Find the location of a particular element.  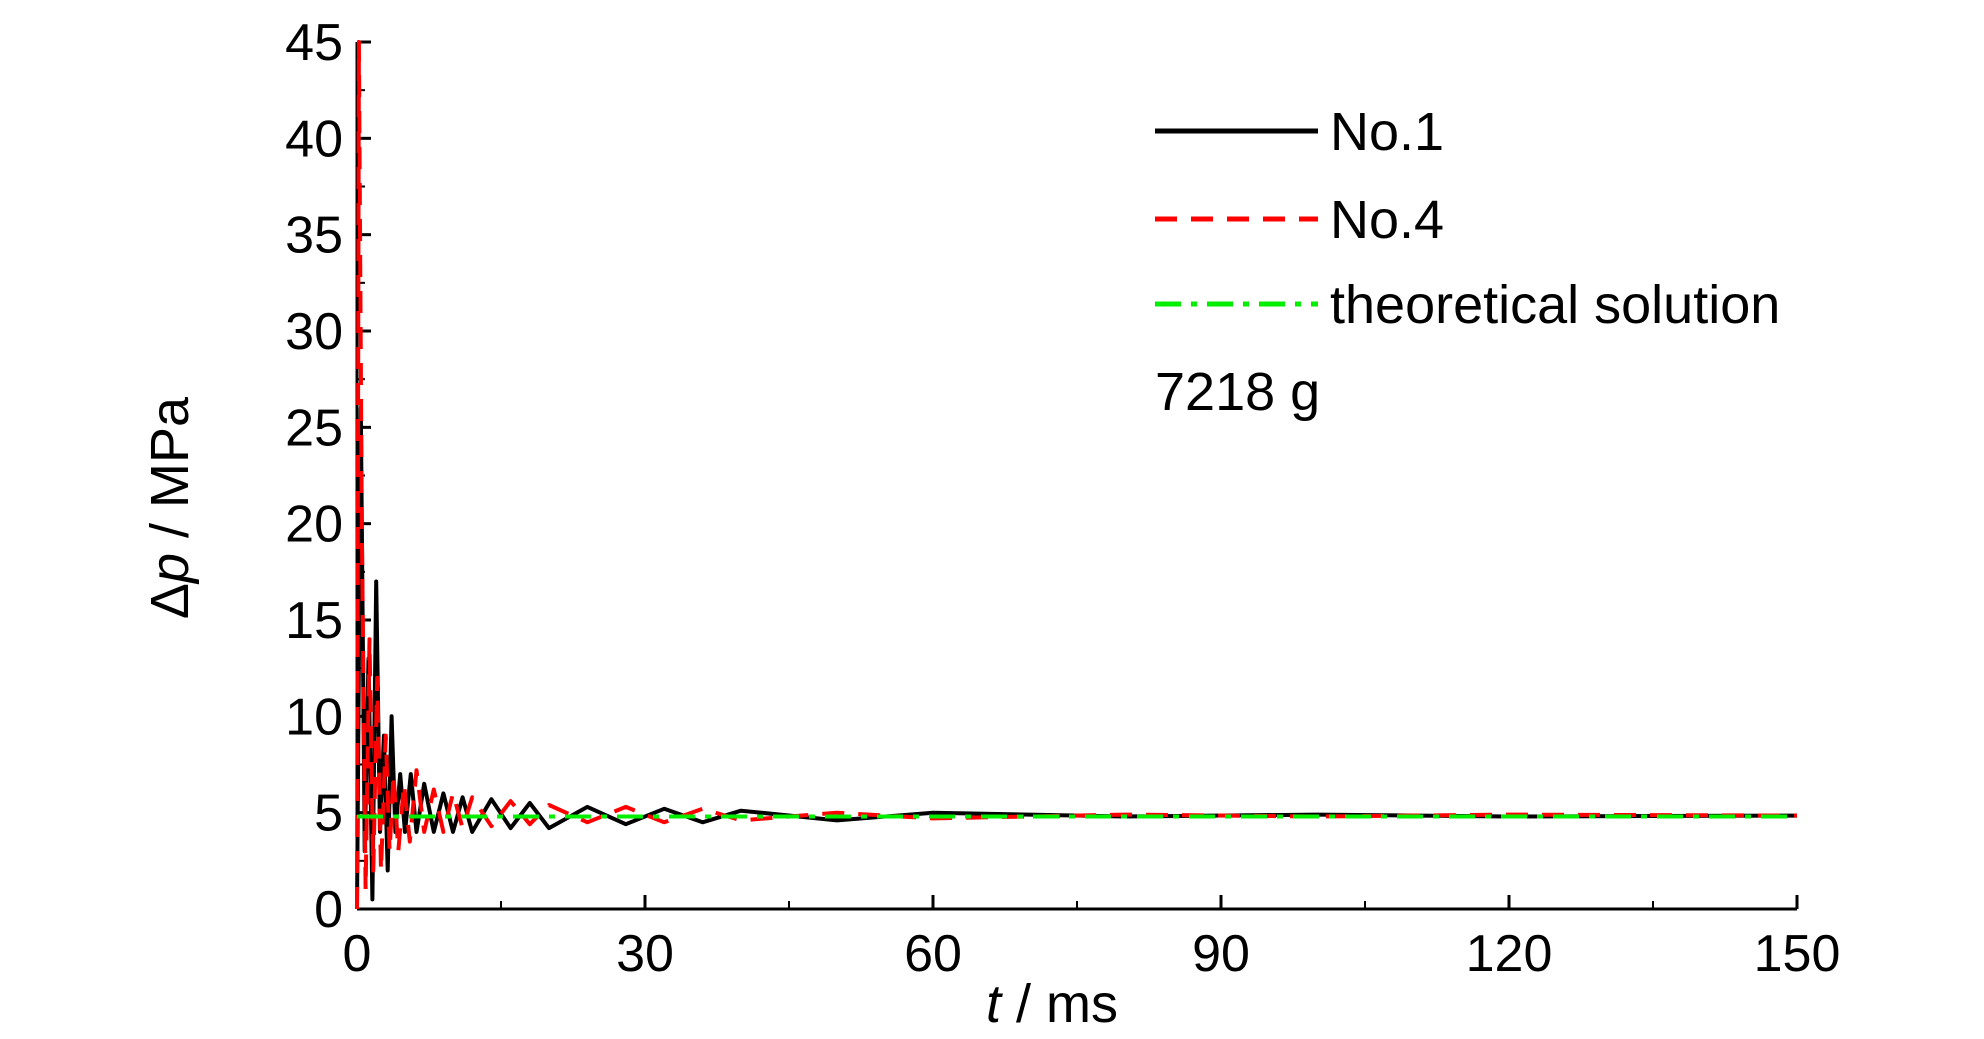

y-tick-label: 40 is located at coordinates (314, 139).